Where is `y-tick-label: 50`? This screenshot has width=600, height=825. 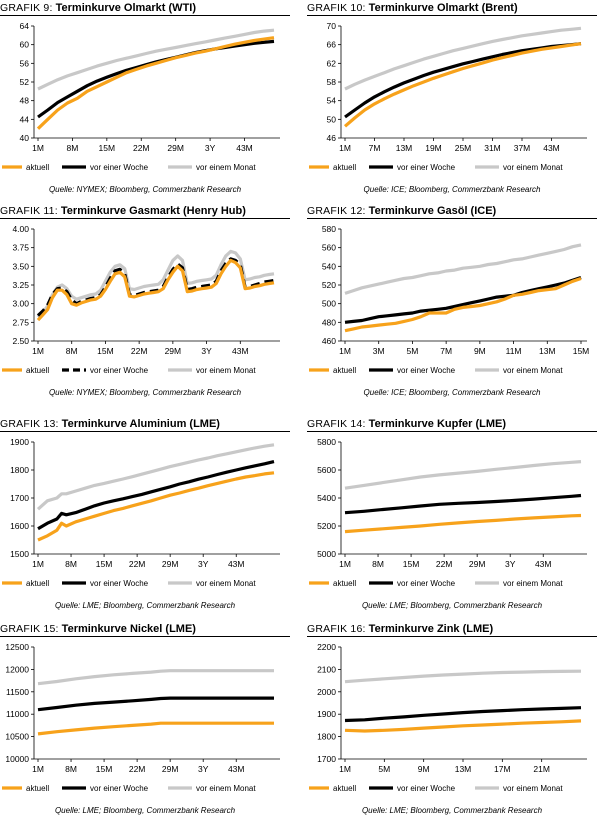 y-tick-label: 50 is located at coordinates (332, 119).